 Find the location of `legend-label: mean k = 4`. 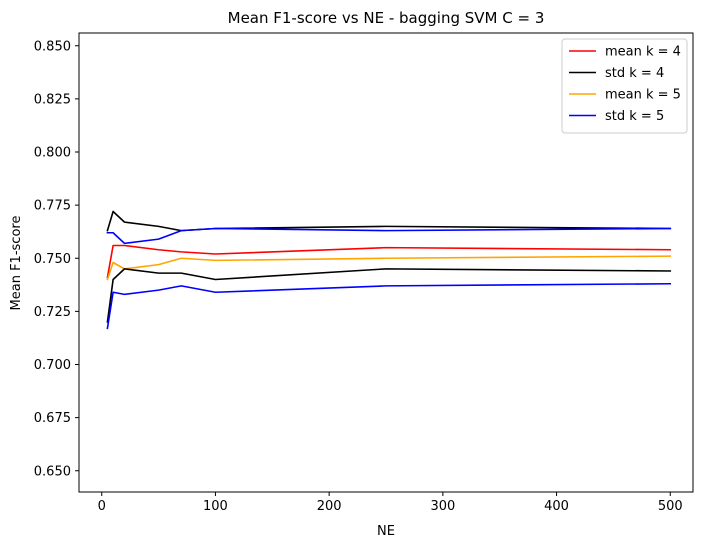

legend-label: mean k = 4 is located at coordinates (643, 52).